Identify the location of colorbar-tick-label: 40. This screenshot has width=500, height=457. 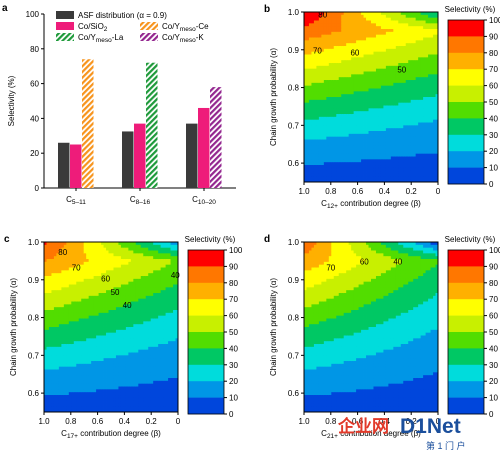
(493, 118).